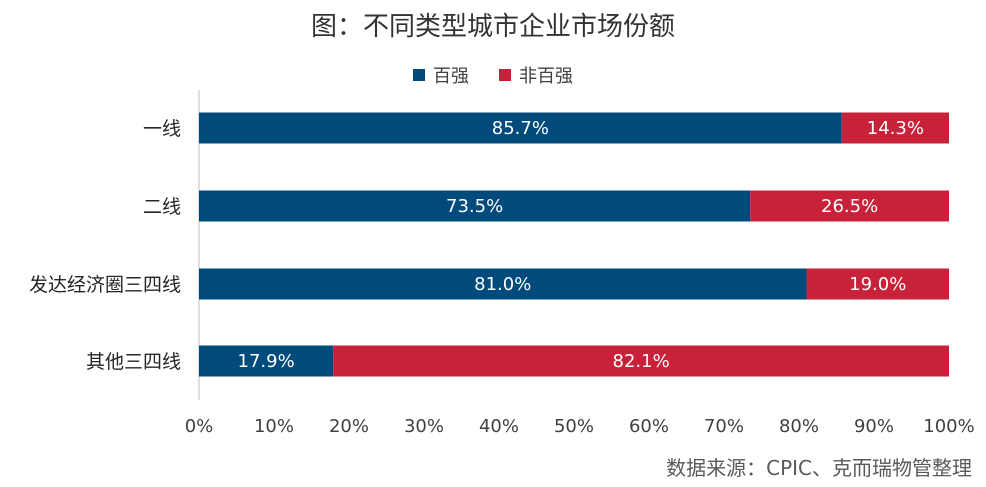 The width and height of the screenshot is (986, 487). I want to click on x-tick-label: 50%, so click(574, 426).